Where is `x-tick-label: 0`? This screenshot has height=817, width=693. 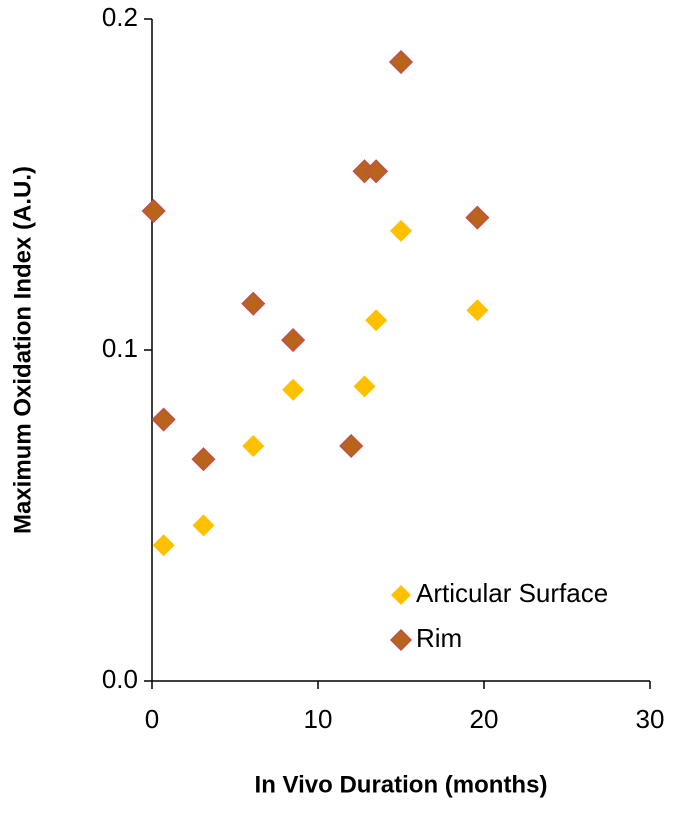 x-tick-label: 0 is located at coordinates (152, 719).